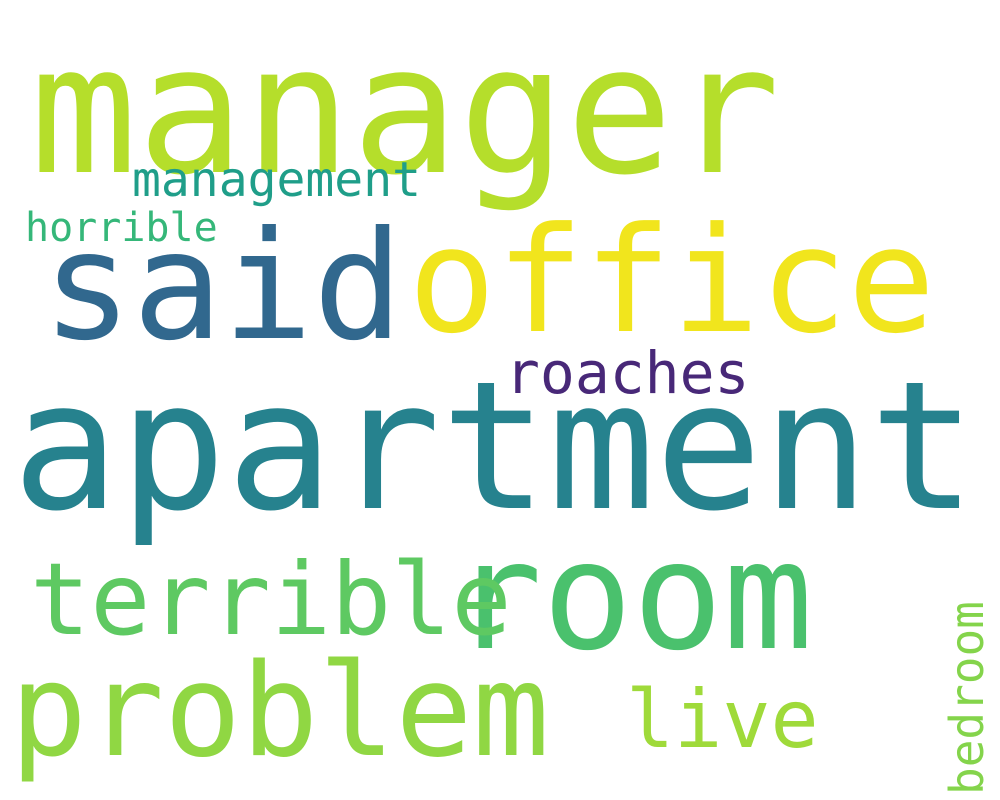 This screenshot has width=1000, height=800. What do you see at coordinates (271, 599) in the screenshot?
I see `word-terrible: terrible` at bounding box center [271, 599].